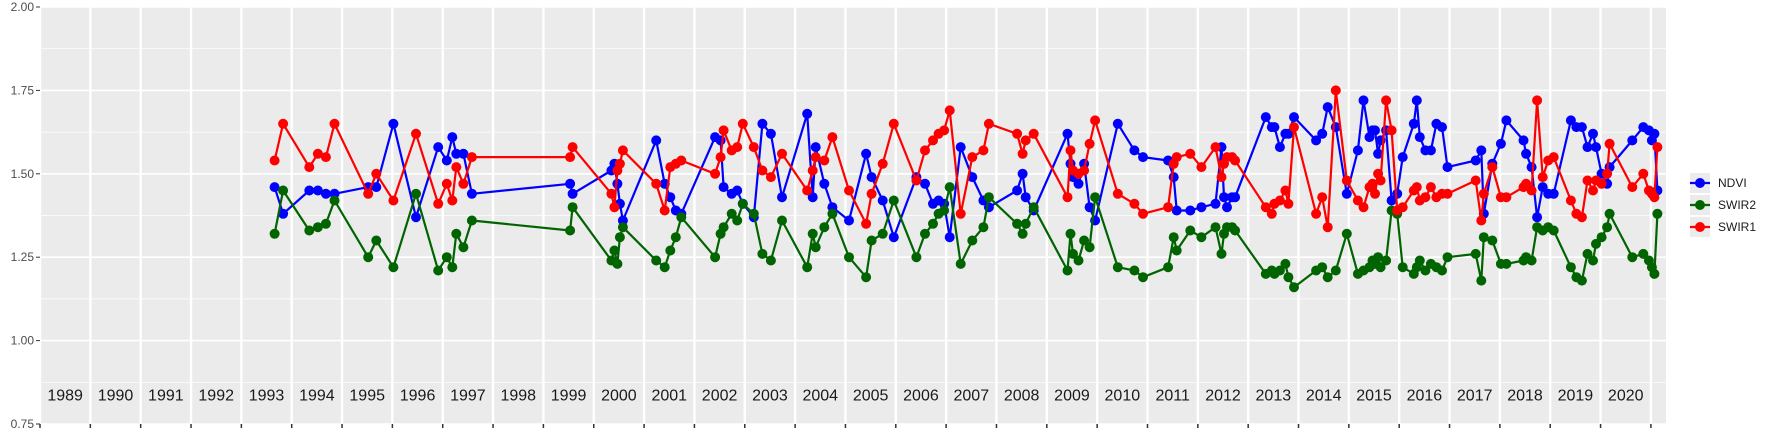 The width and height of the screenshot is (1773, 447). Describe the element at coordinates (1700, 205) in the screenshot. I see `legend-key-point` at that location.